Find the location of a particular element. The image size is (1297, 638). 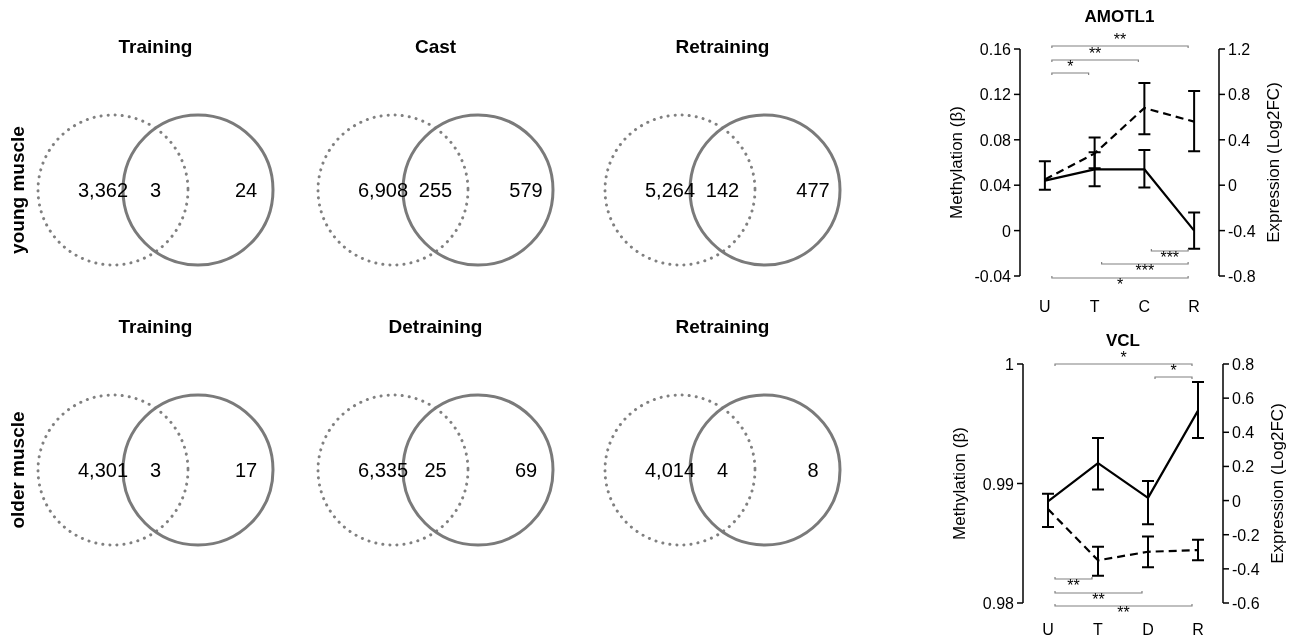

text: 142 is located at coordinates (722, 190).